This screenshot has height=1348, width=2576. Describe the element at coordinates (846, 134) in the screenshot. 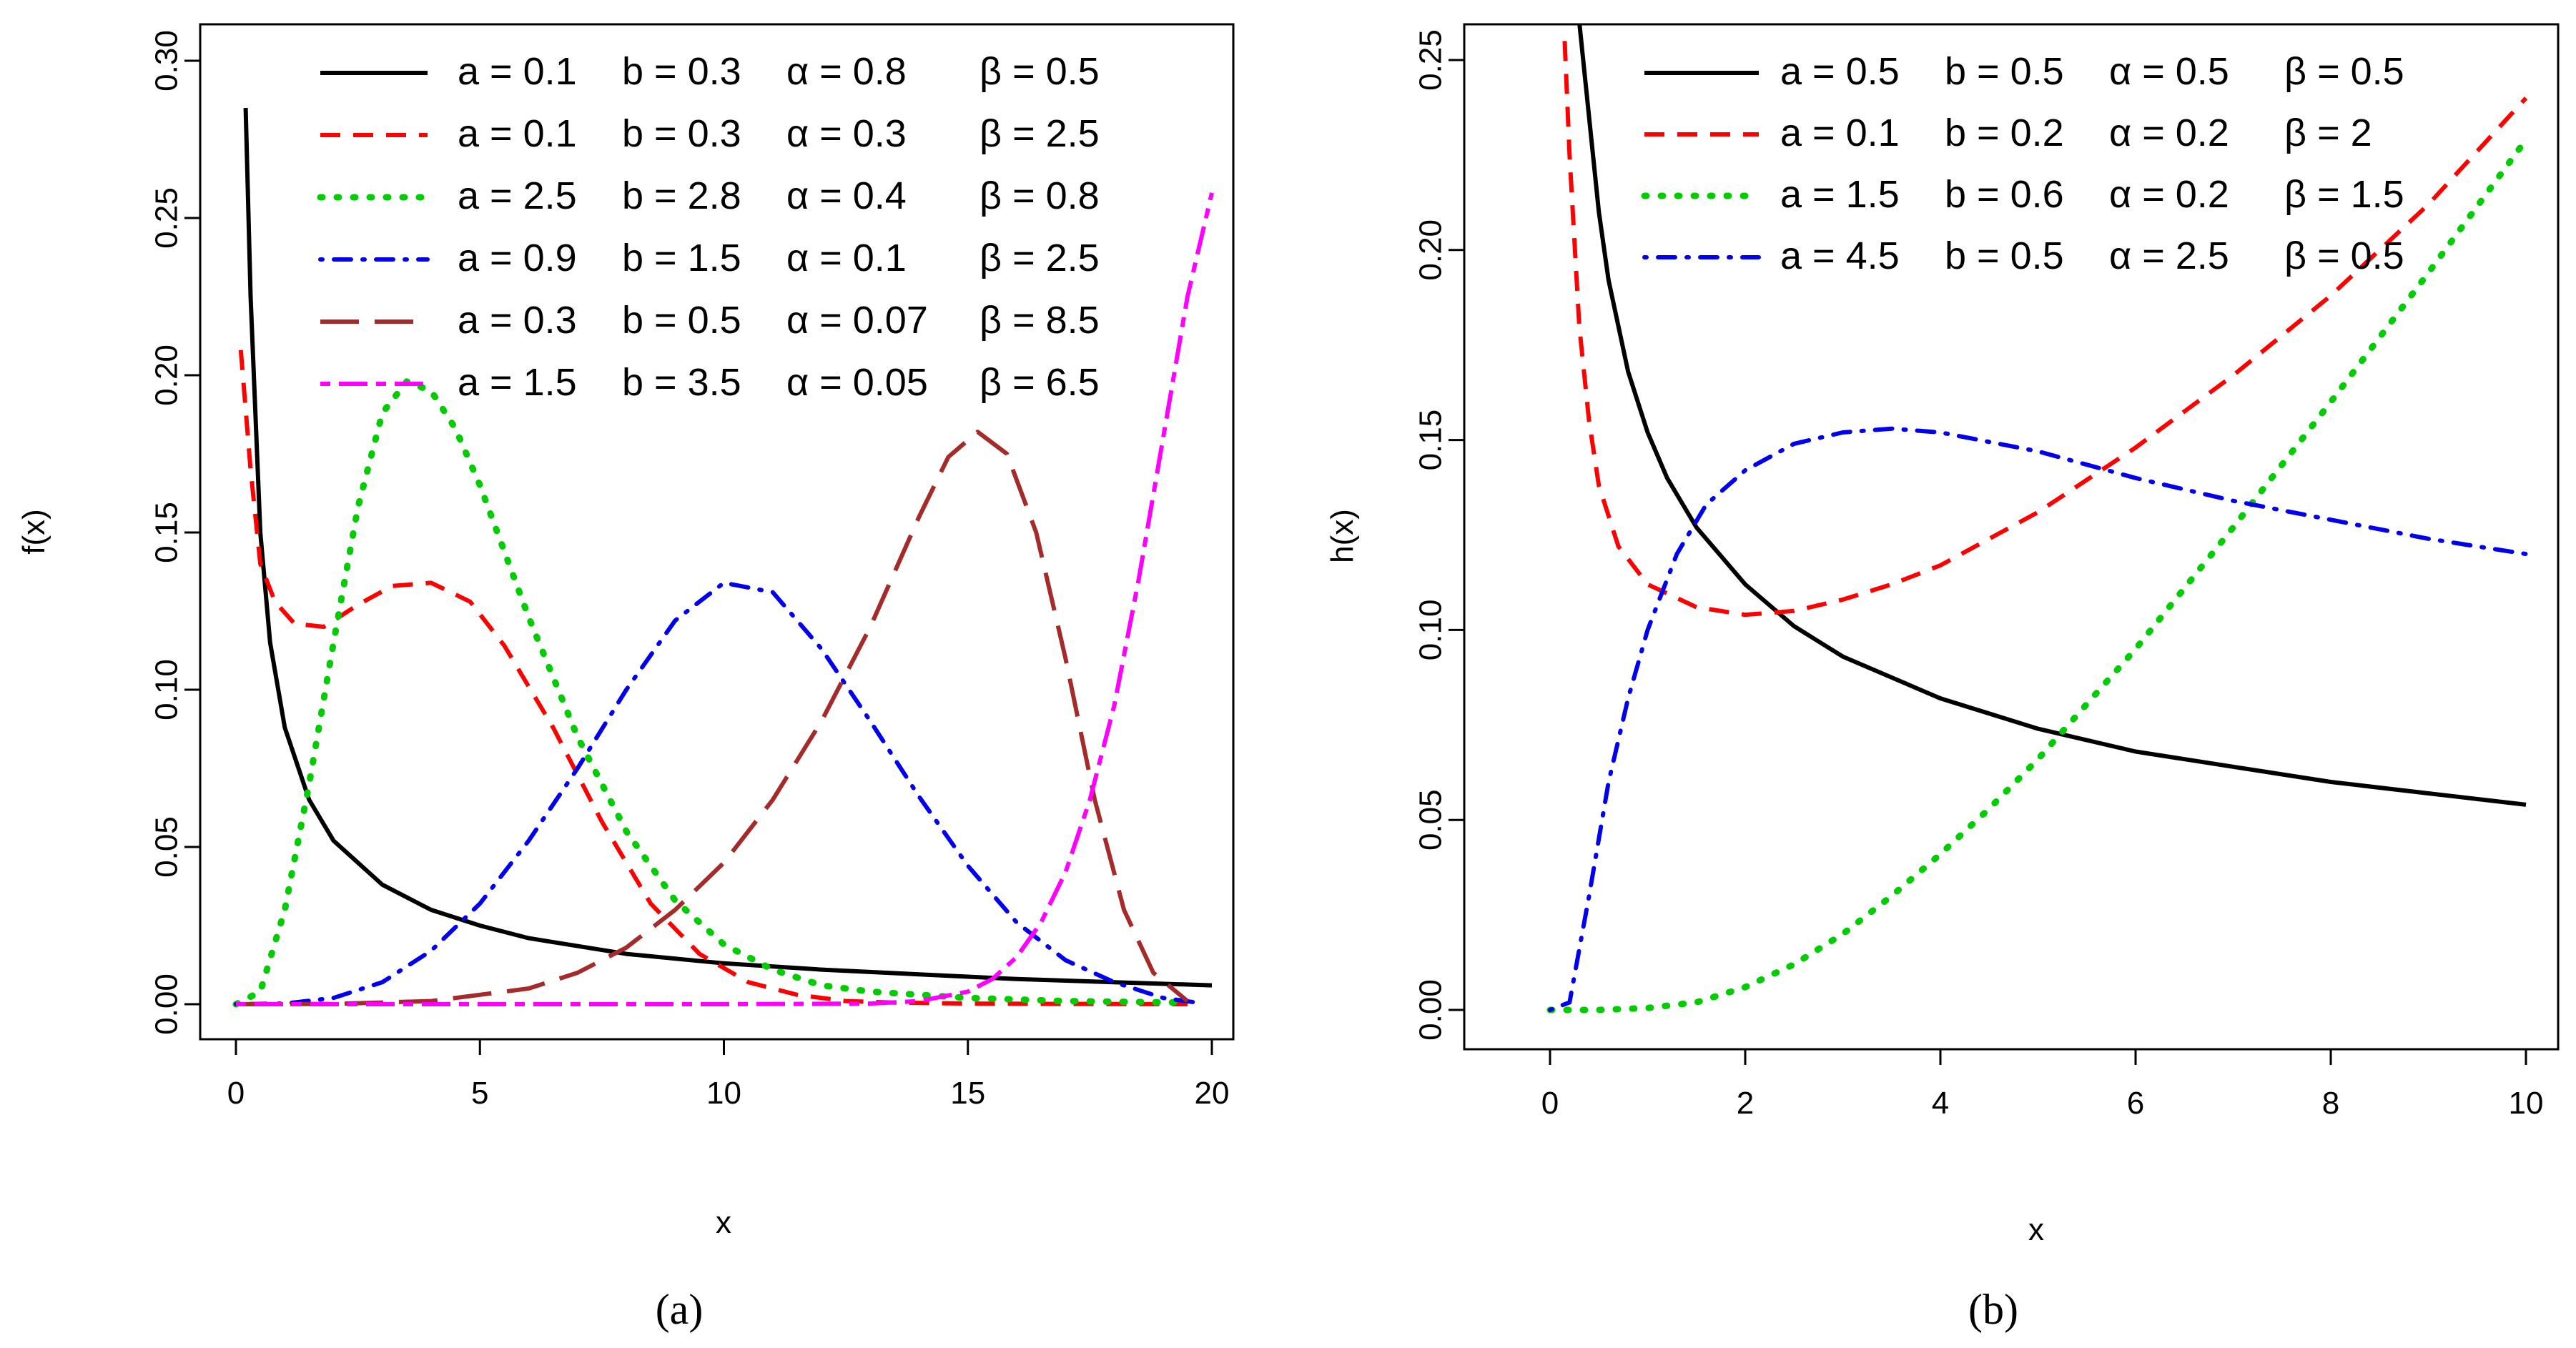

I see `legend-alpha-2: α = 0.3` at that location.